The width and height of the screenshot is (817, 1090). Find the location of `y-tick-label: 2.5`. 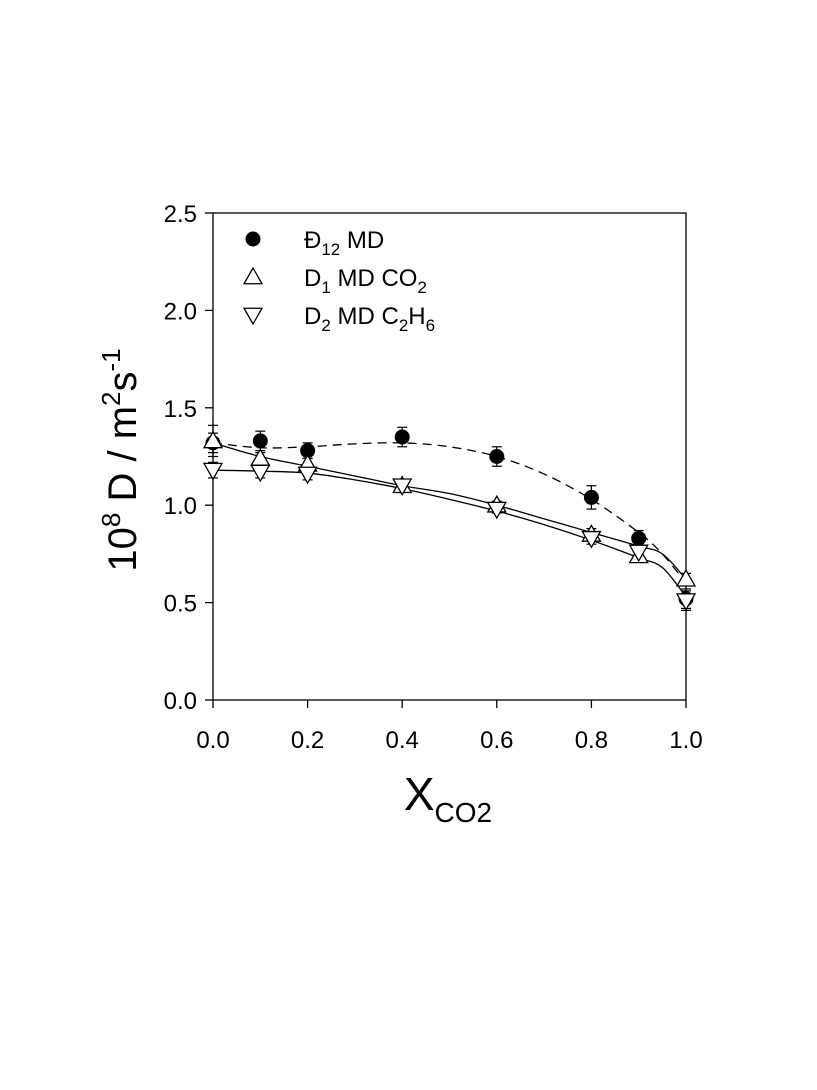

y-tick-label: 2.5 is located at coordinates (180, 214).